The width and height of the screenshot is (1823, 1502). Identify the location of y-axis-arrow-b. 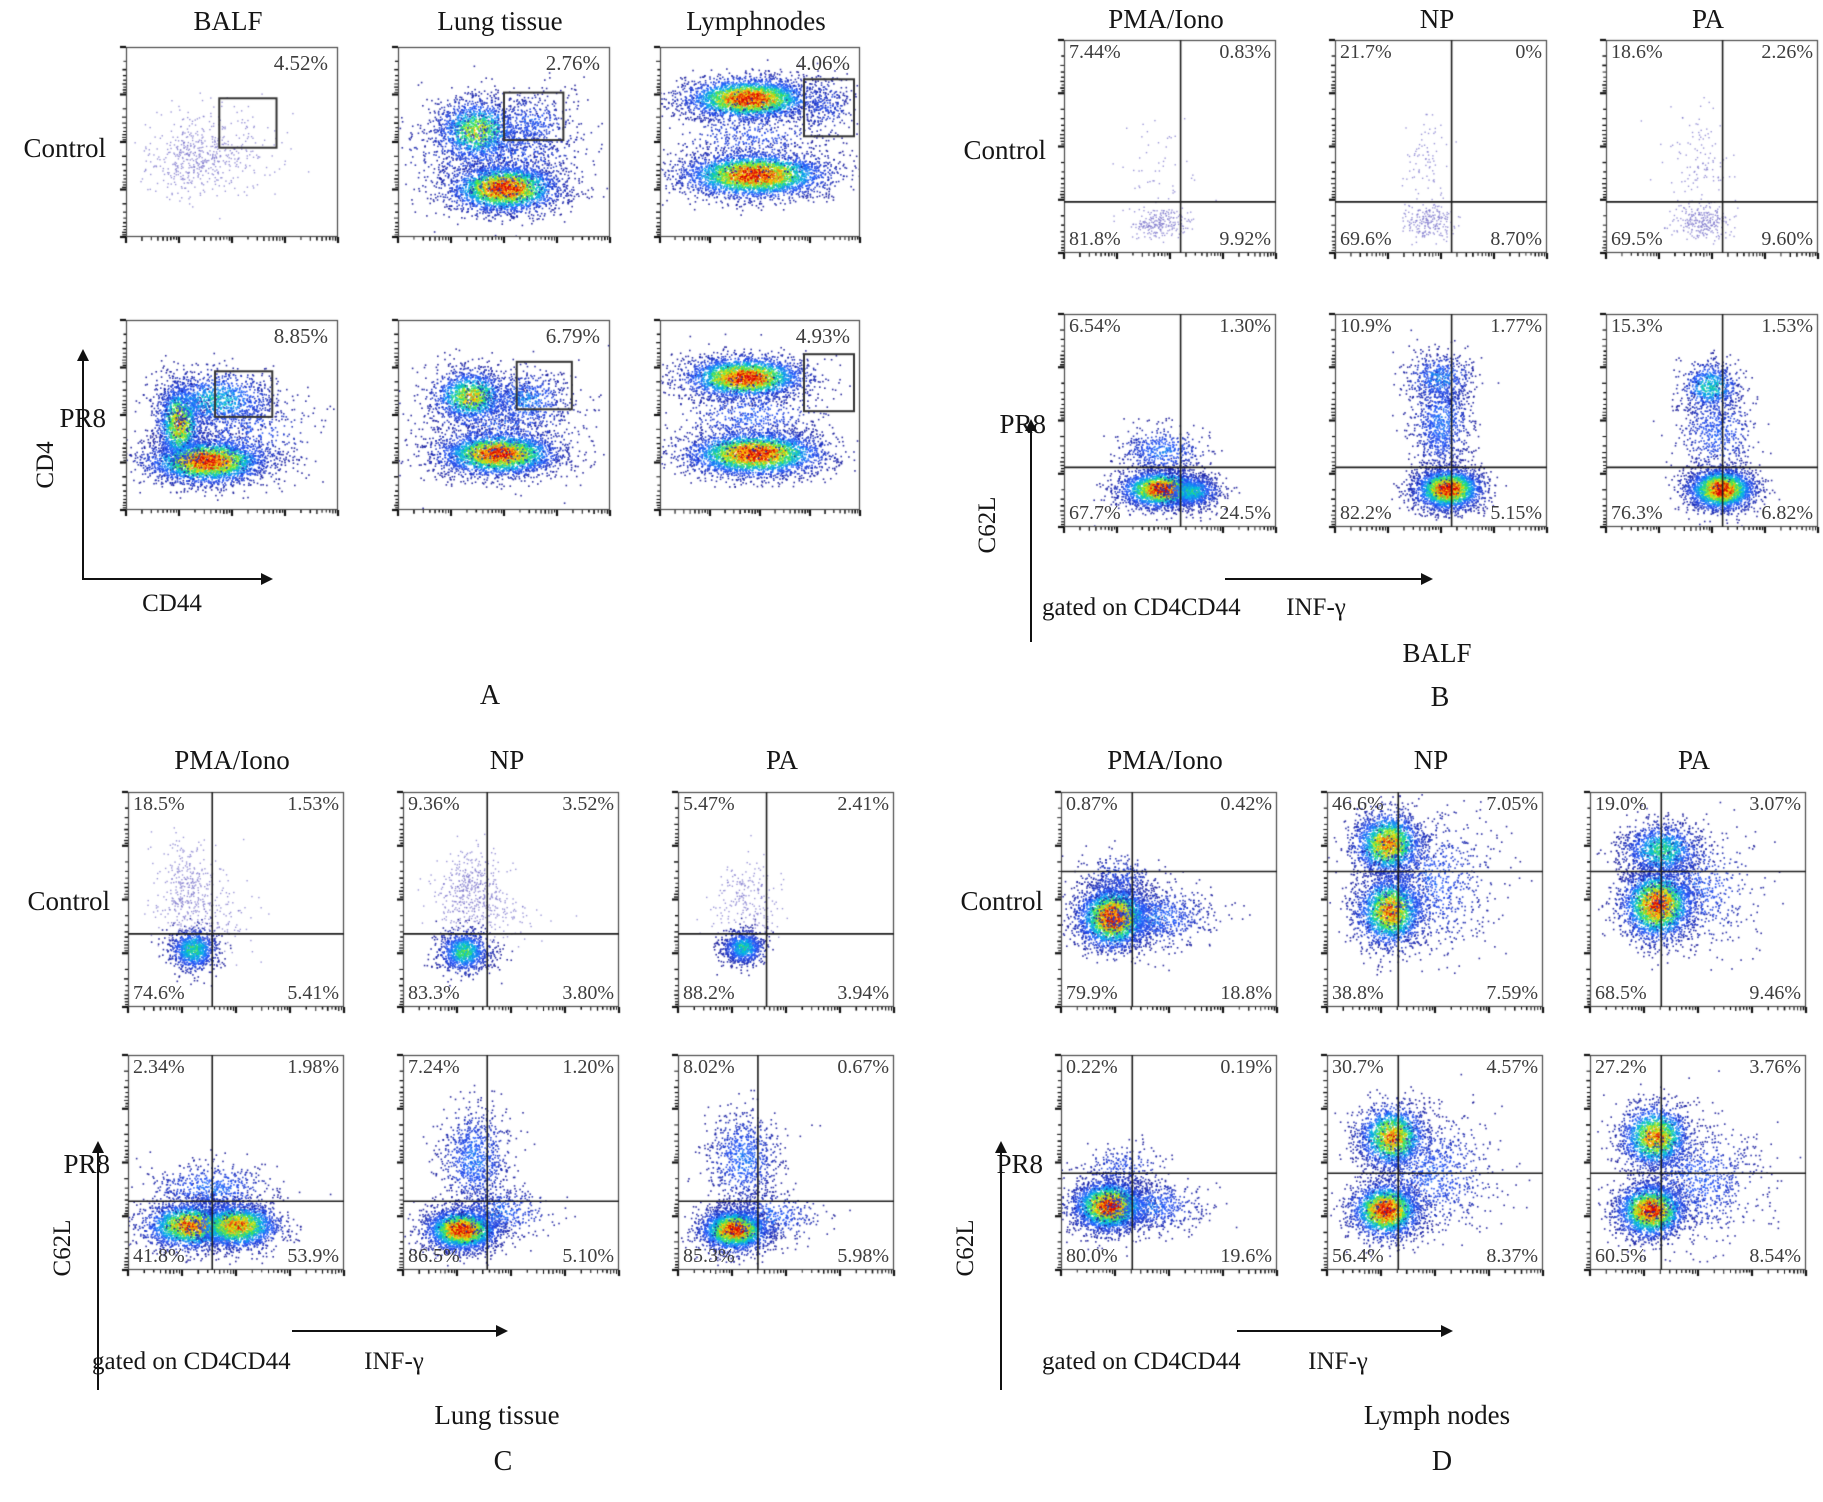
(1031, 530).